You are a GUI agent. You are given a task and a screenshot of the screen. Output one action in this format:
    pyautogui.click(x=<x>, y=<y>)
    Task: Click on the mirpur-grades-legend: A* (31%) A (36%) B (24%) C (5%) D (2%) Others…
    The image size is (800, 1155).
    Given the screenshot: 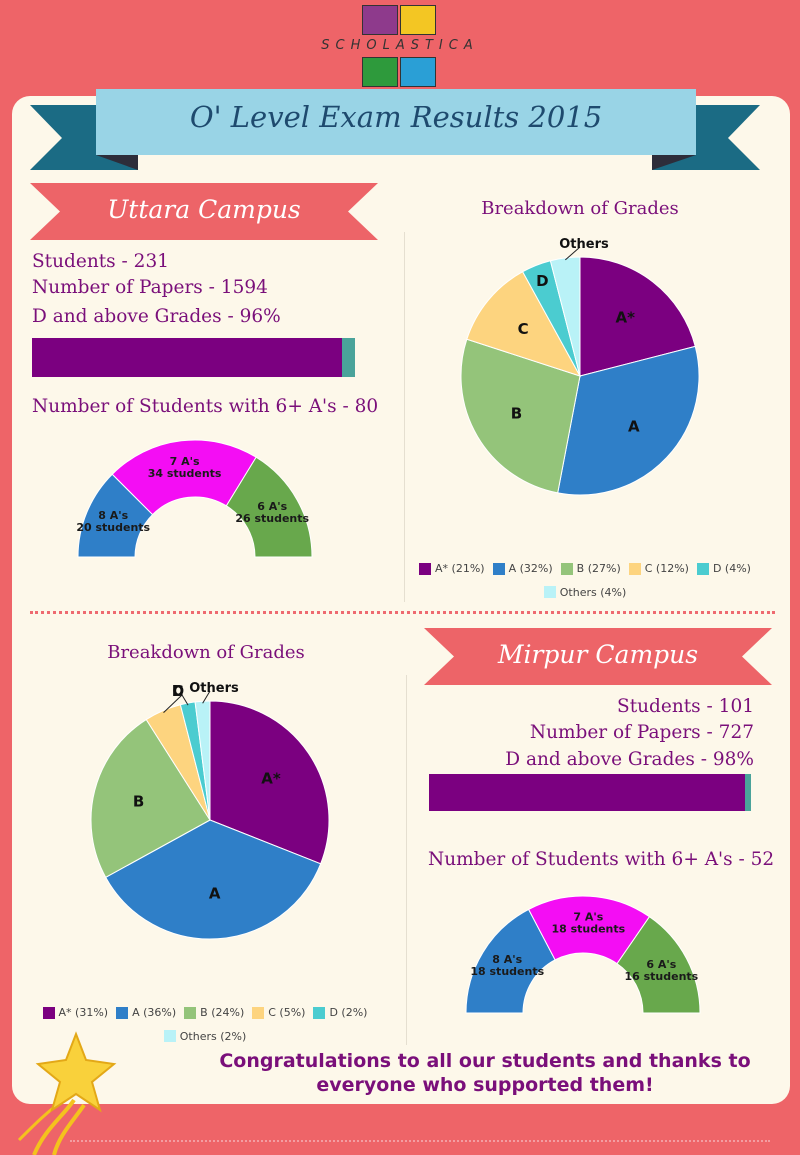 What is the action you would take?
    pyautogui.click(x=205, y=1025)
    